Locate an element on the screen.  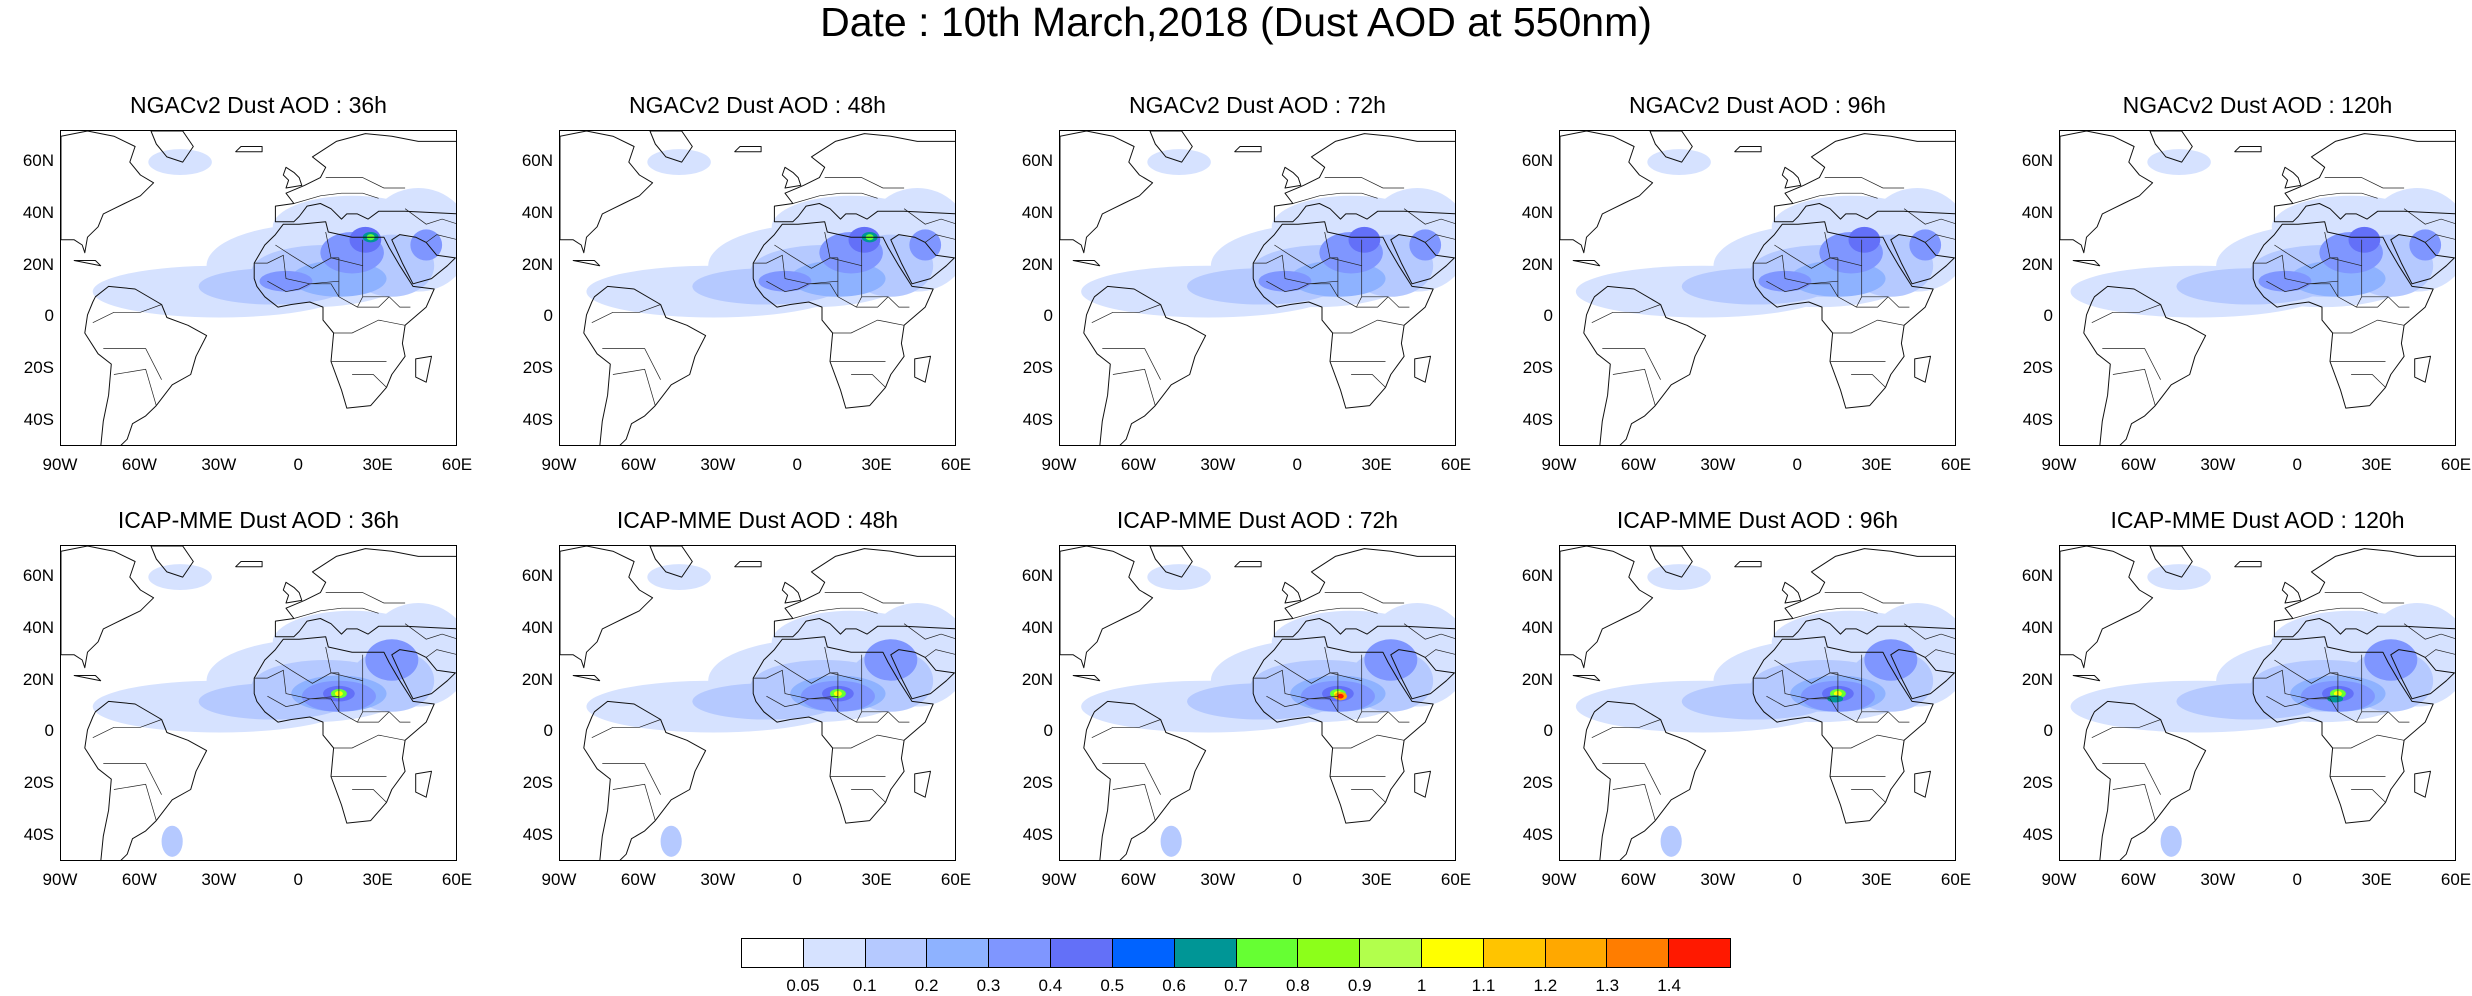
longitude-tick-label: 30E is located at coordinates (2376, 879).